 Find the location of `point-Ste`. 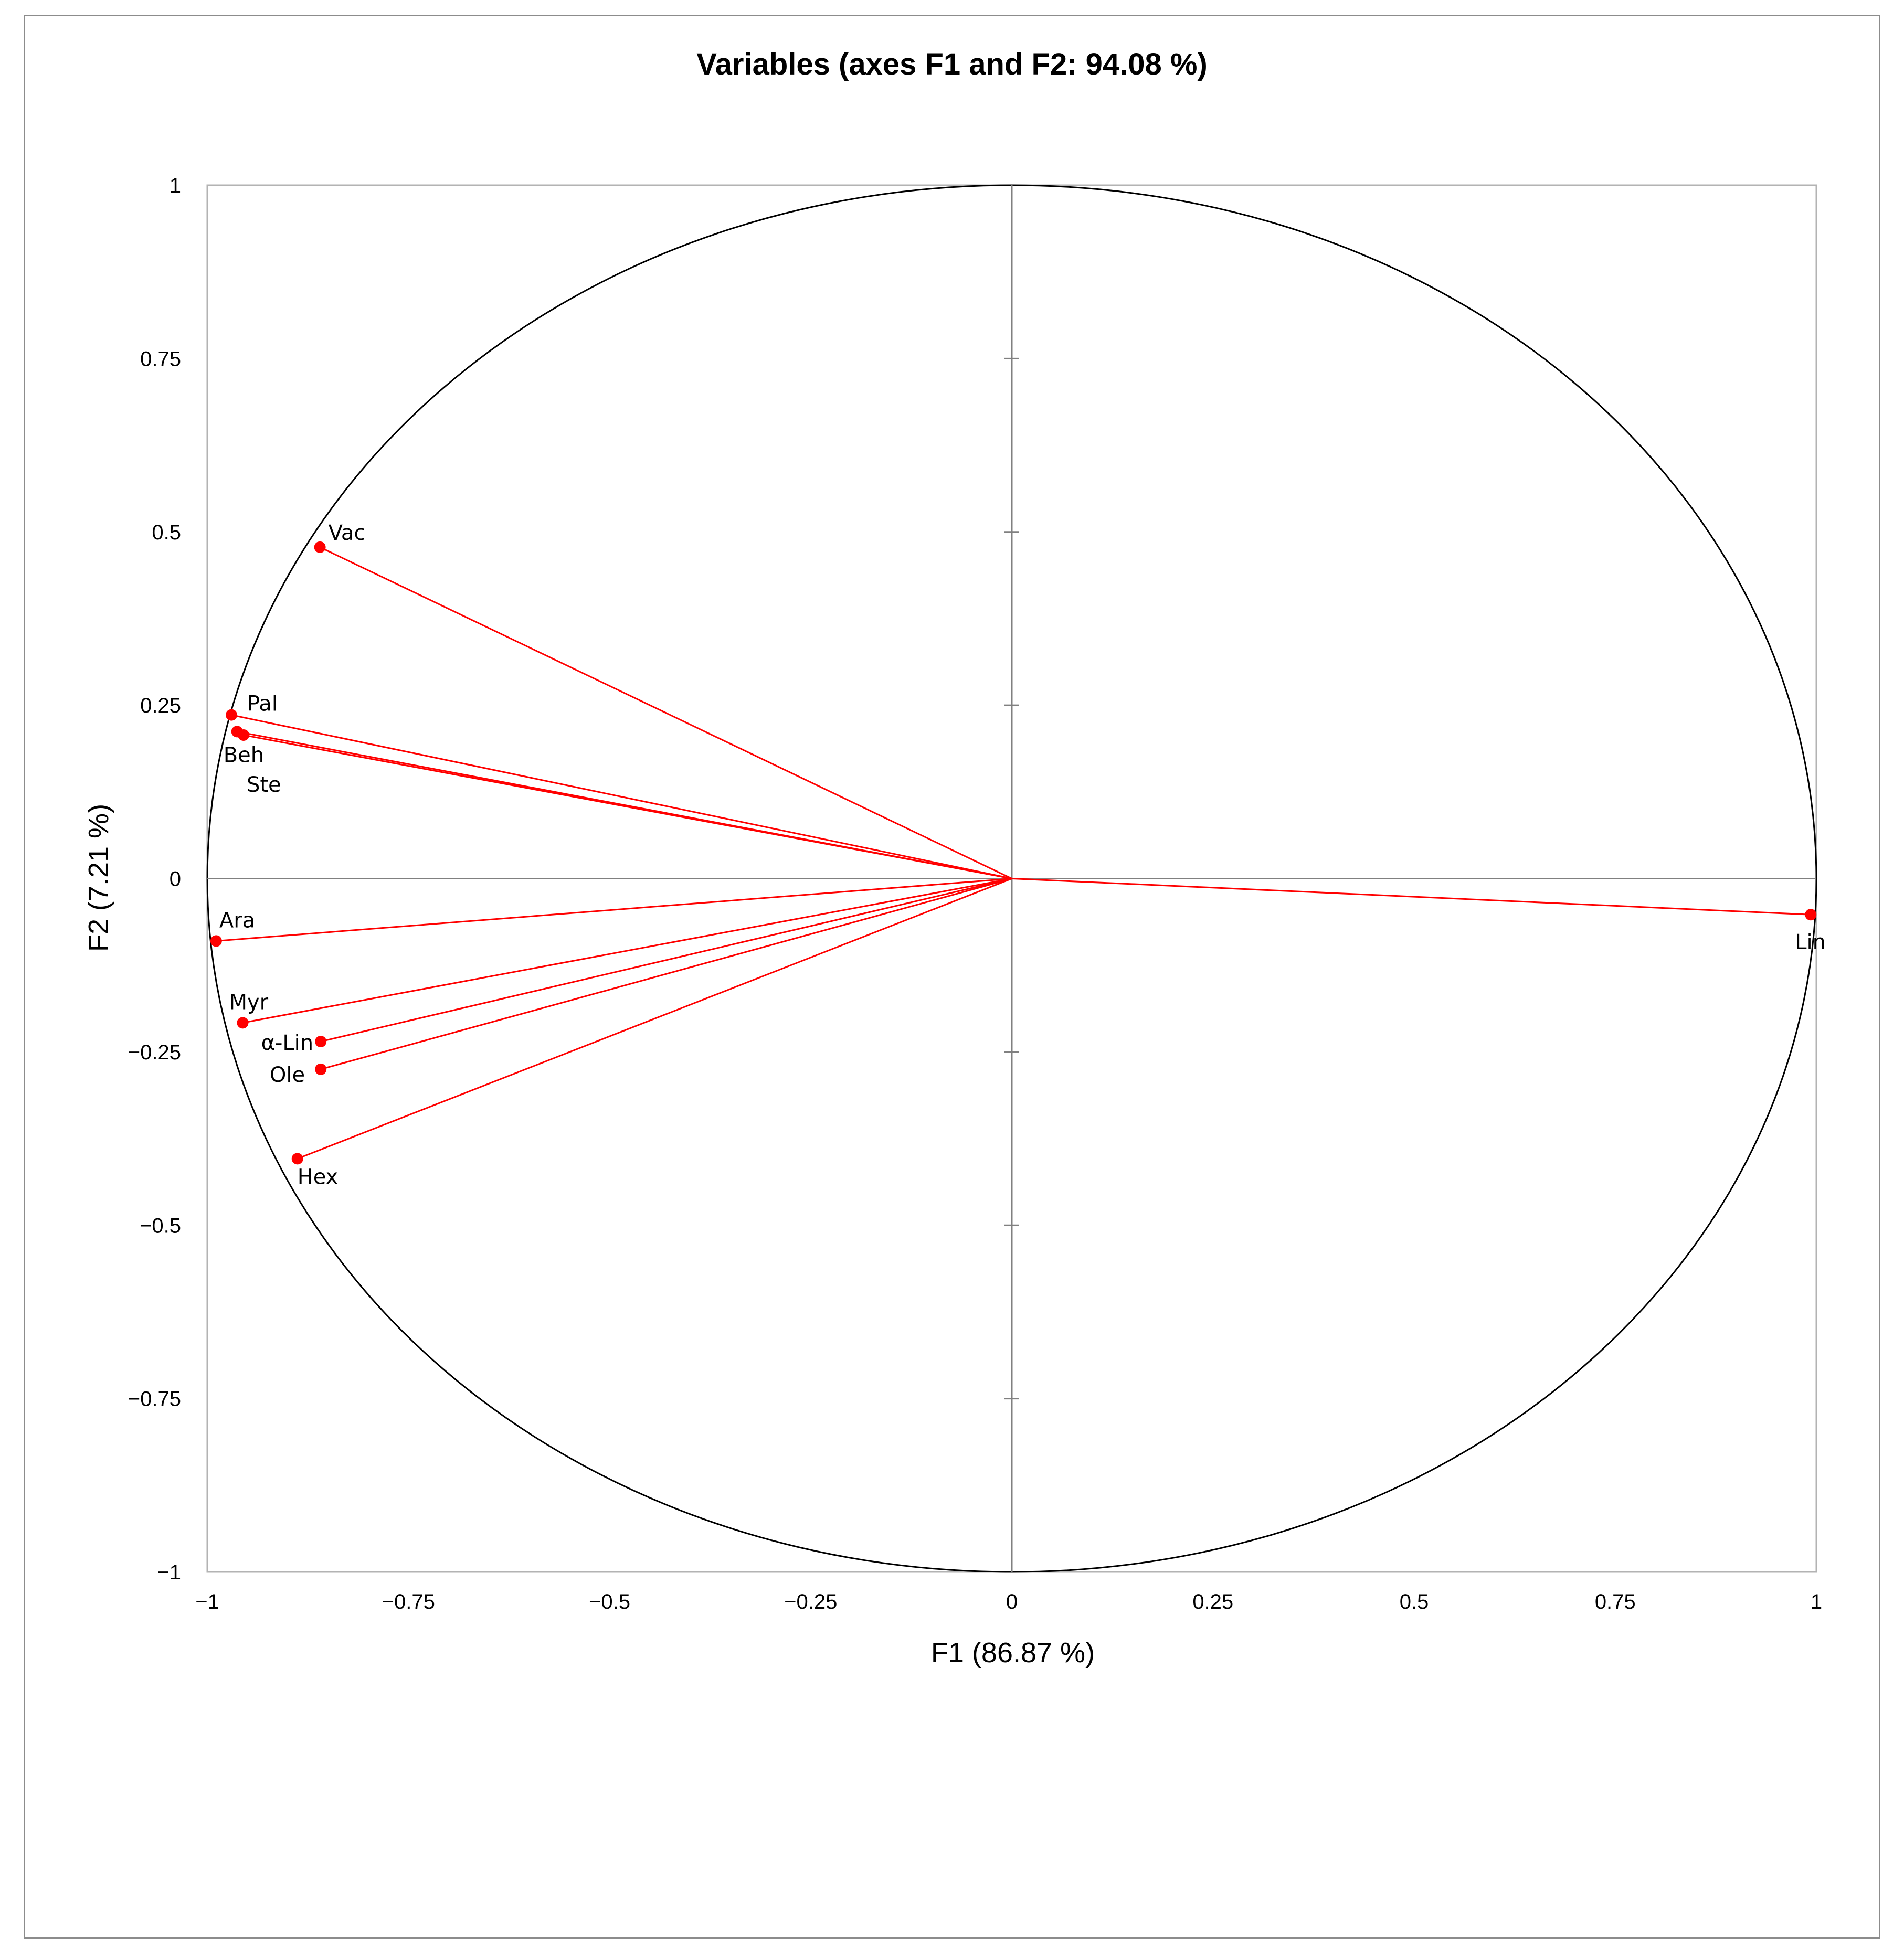

point-Ste is located at coordinates (243, 735).